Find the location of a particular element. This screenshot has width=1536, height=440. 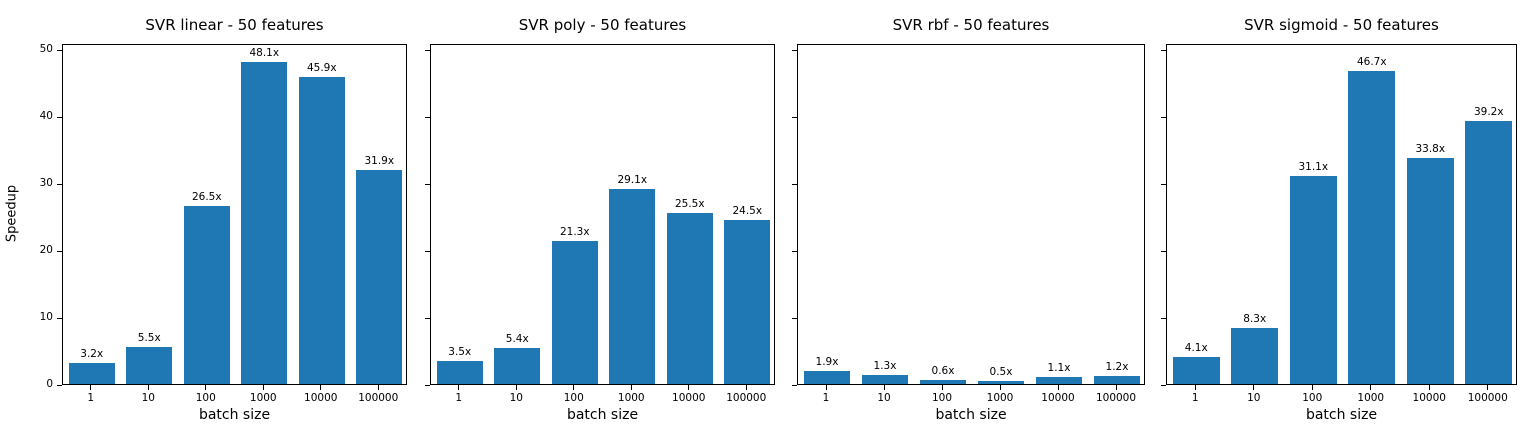

y-tick-label: 20 is located at coordinates (46, 250).